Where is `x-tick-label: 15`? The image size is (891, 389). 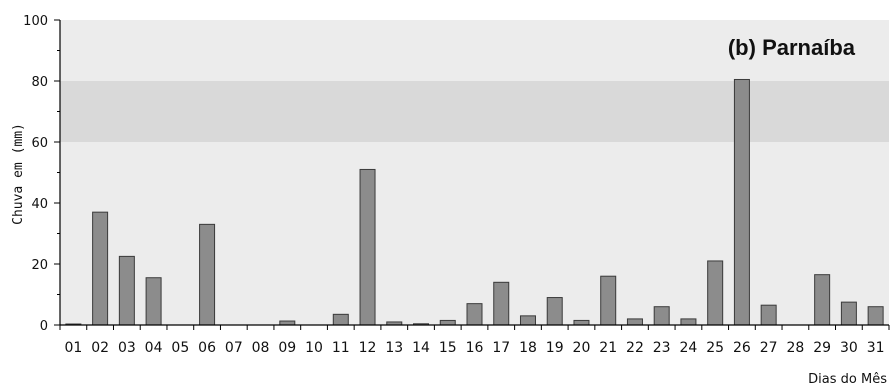
x-tick-label: 15 is located at coordinates (448, 348).